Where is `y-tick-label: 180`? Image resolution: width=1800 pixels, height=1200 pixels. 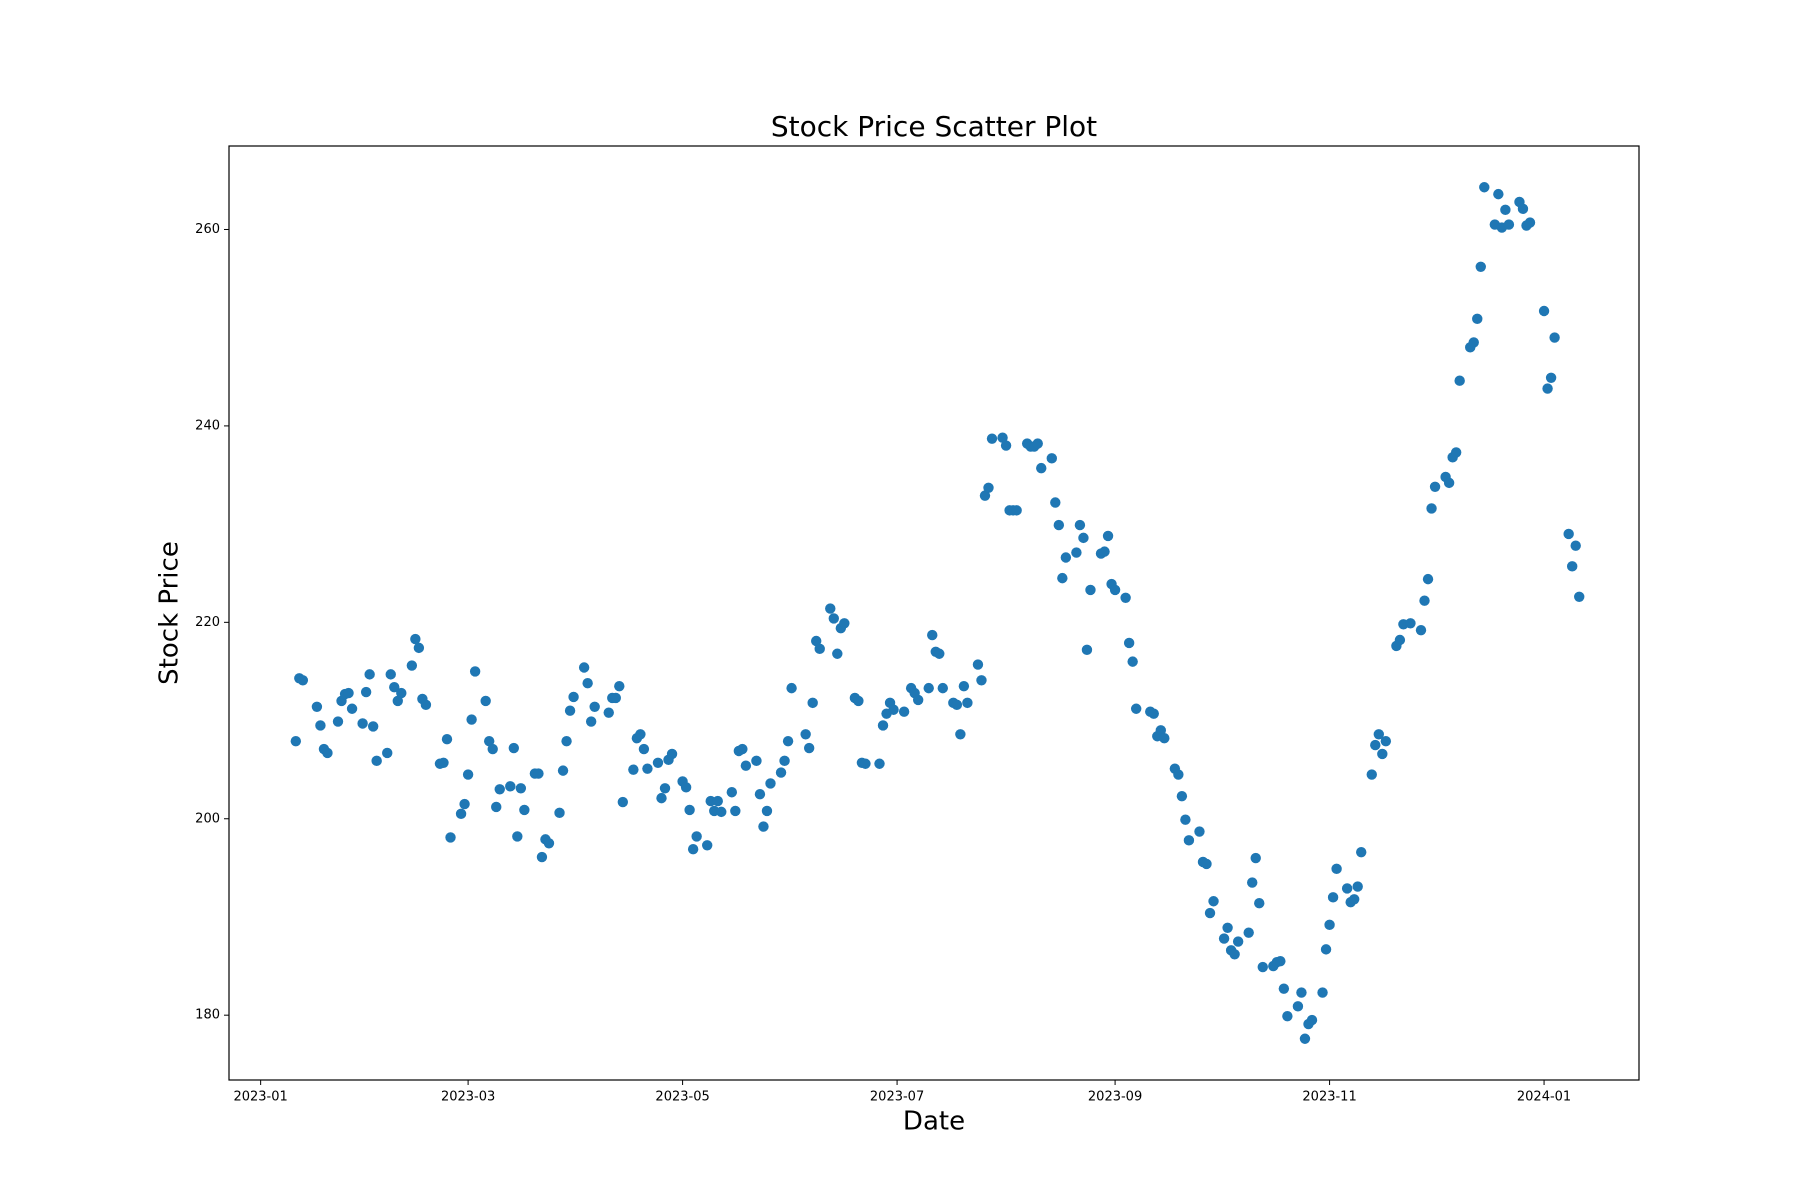
y-tick-label: 180 is located at coordinates (207, 1015).